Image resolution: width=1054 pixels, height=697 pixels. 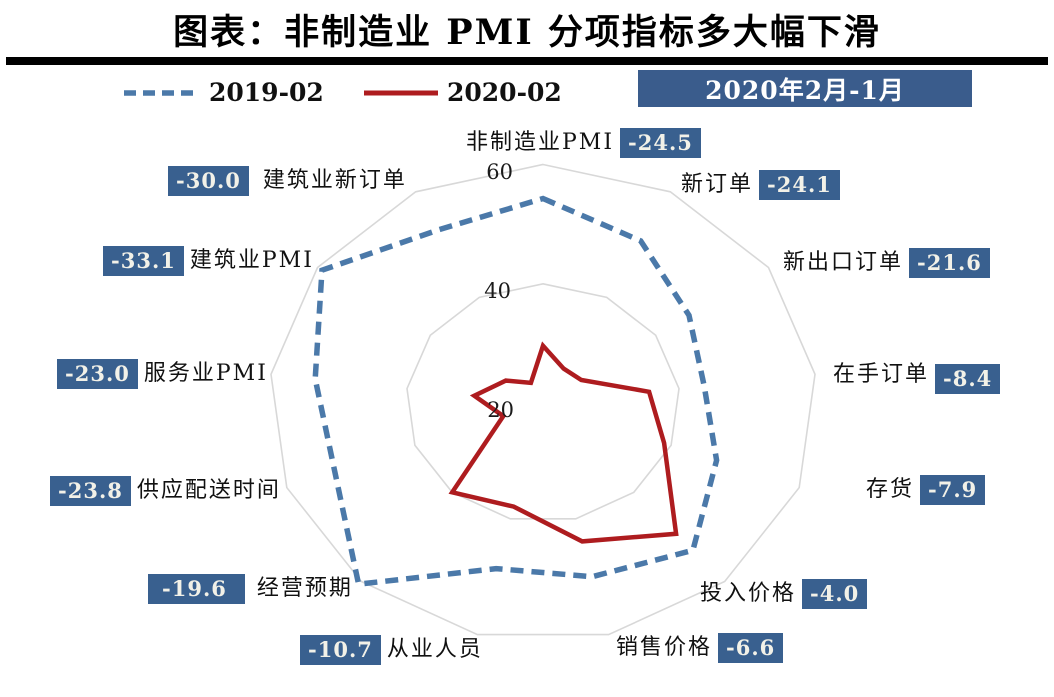 I want to click on chart-title: 图表：非制造业 PMI 分项指标多大幅下滑, so click(x=527, y=32).